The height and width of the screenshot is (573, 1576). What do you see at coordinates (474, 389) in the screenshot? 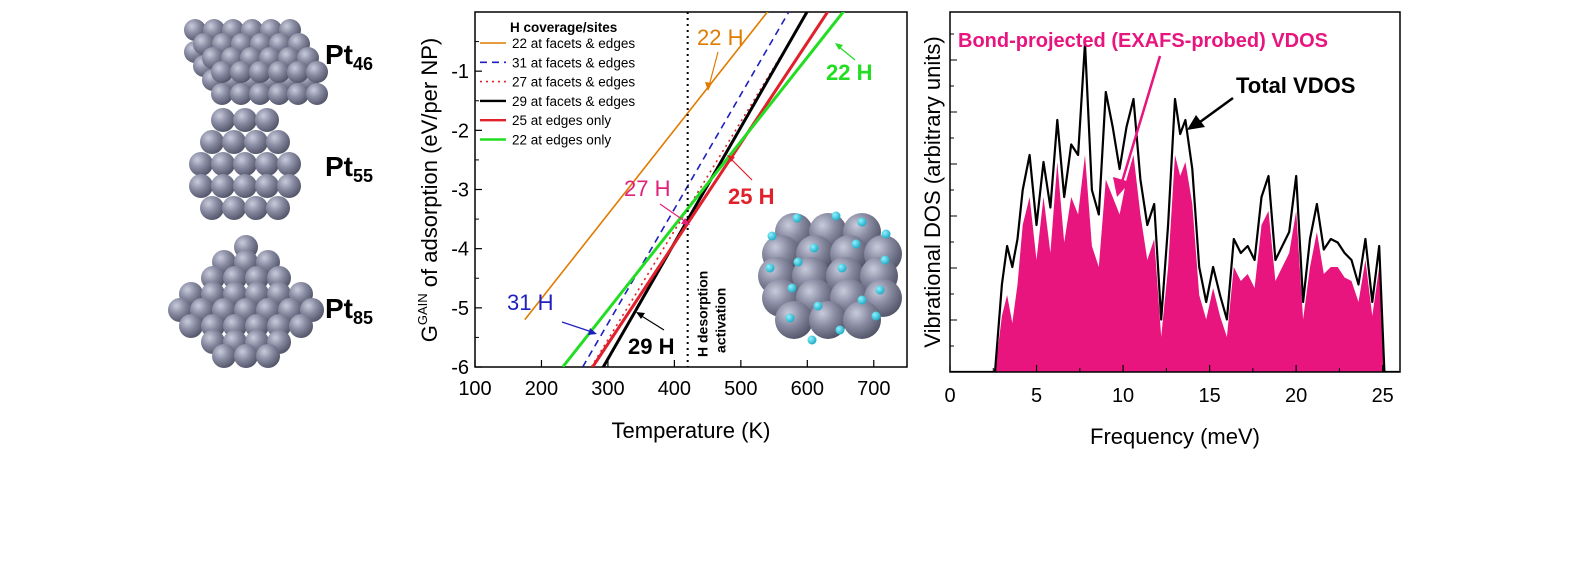
I see `x-tick-label: 100` at bounding box center [474, 389].